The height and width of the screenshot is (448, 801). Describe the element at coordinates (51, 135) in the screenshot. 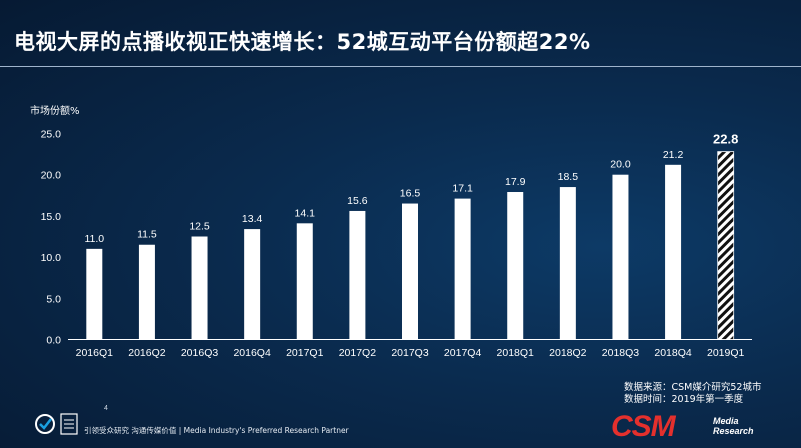

I see `y-tick-label: 25.0` at that location.